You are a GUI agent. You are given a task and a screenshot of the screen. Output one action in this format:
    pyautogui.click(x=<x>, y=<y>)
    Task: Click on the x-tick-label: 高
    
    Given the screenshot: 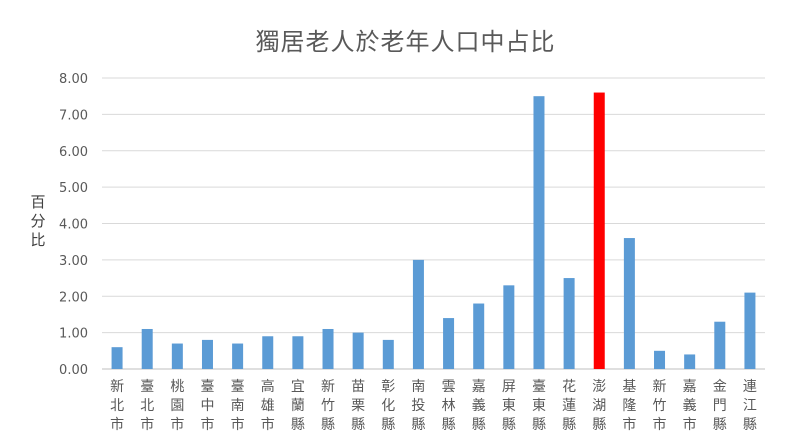 What is the action you would take?
    pyautogui.click(x=268, y=386)
    